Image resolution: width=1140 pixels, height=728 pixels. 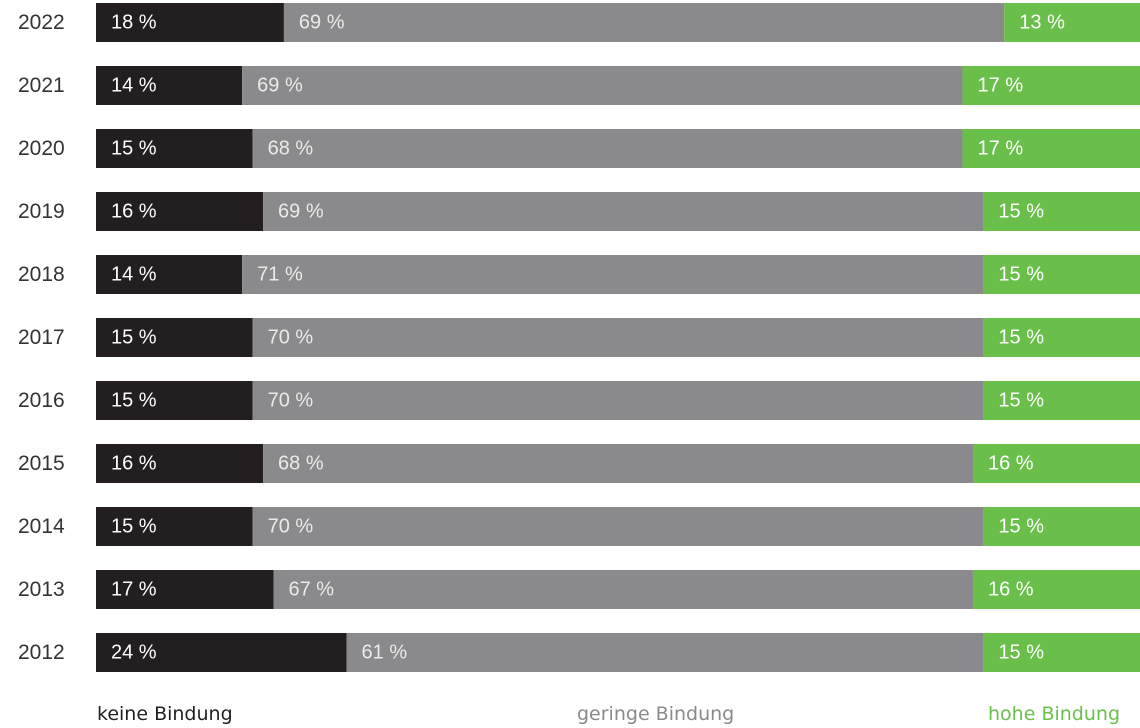 I want to click on bar-segment-2014-keine, so click(x=174, y=526).